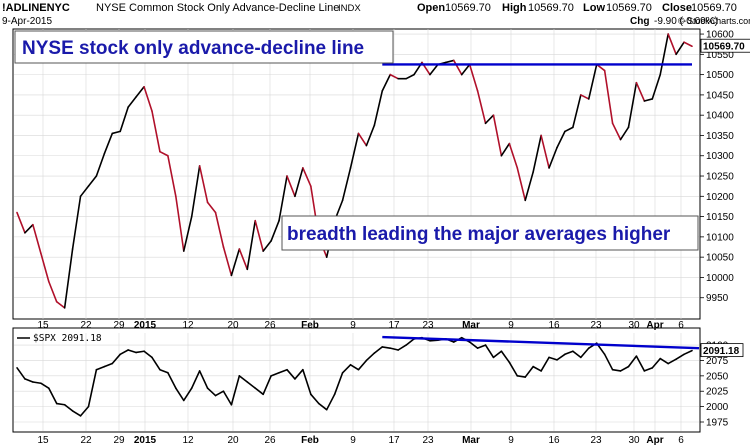  Describe the element at coordinates (720, 35) in the screenshot. I see `y-tick-label: 10600` at that location.